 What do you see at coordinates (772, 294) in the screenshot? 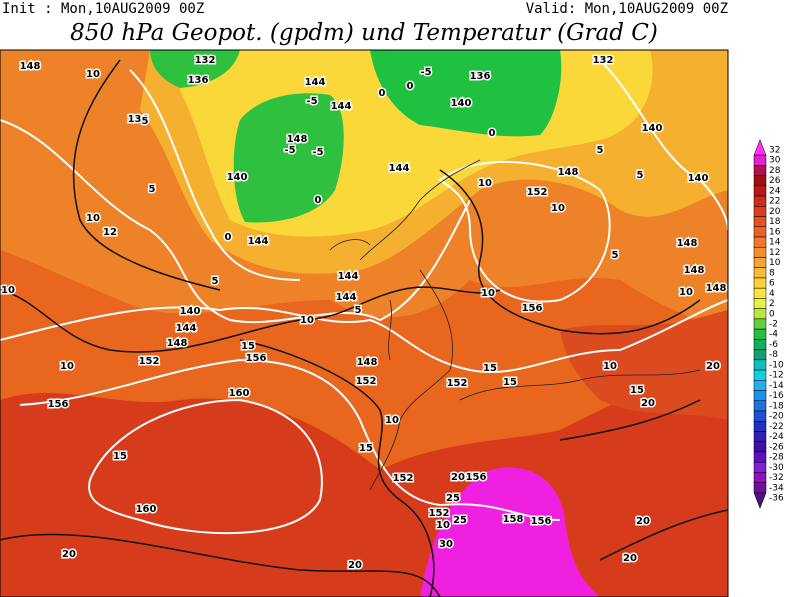
I see `colorbar-label: 4` at bounding box center [772, 294].